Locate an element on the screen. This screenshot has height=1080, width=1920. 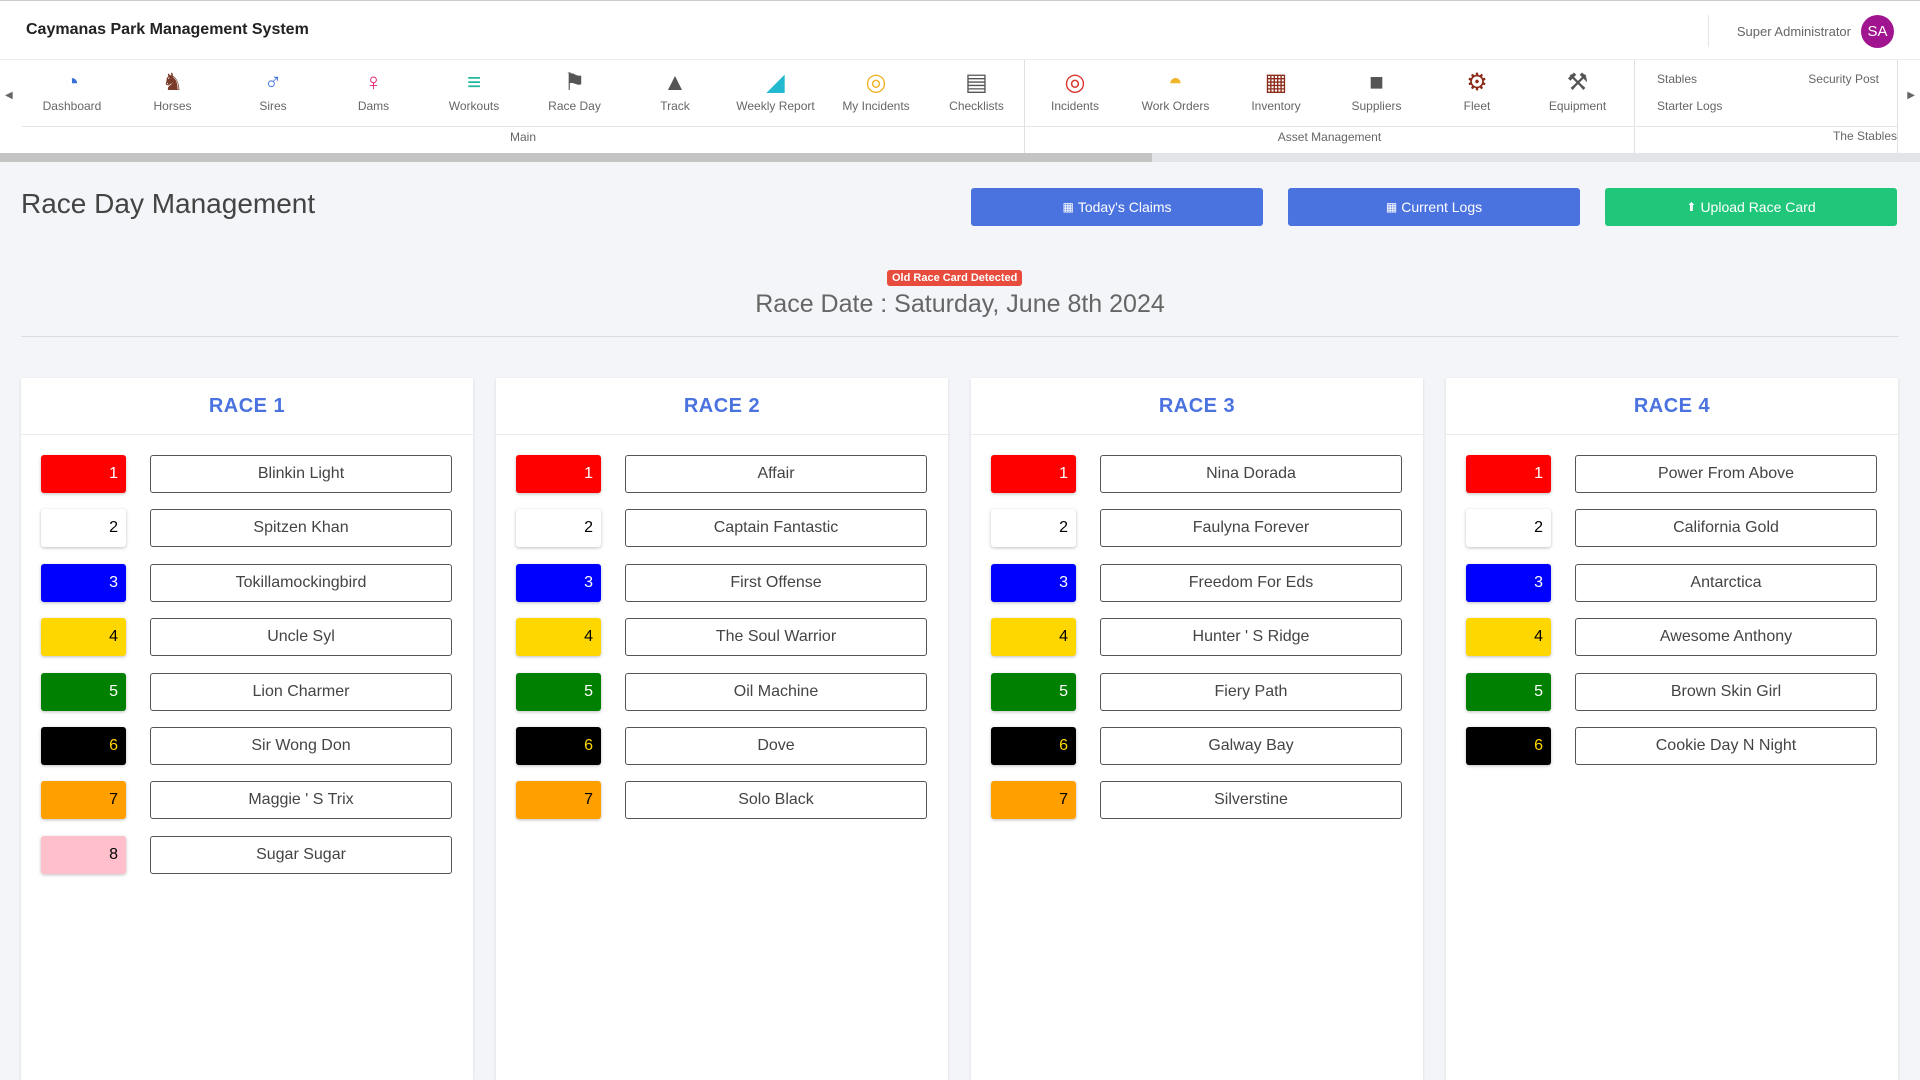
ribbon-item-label: Equipment is located at coordinates (1577, 106).